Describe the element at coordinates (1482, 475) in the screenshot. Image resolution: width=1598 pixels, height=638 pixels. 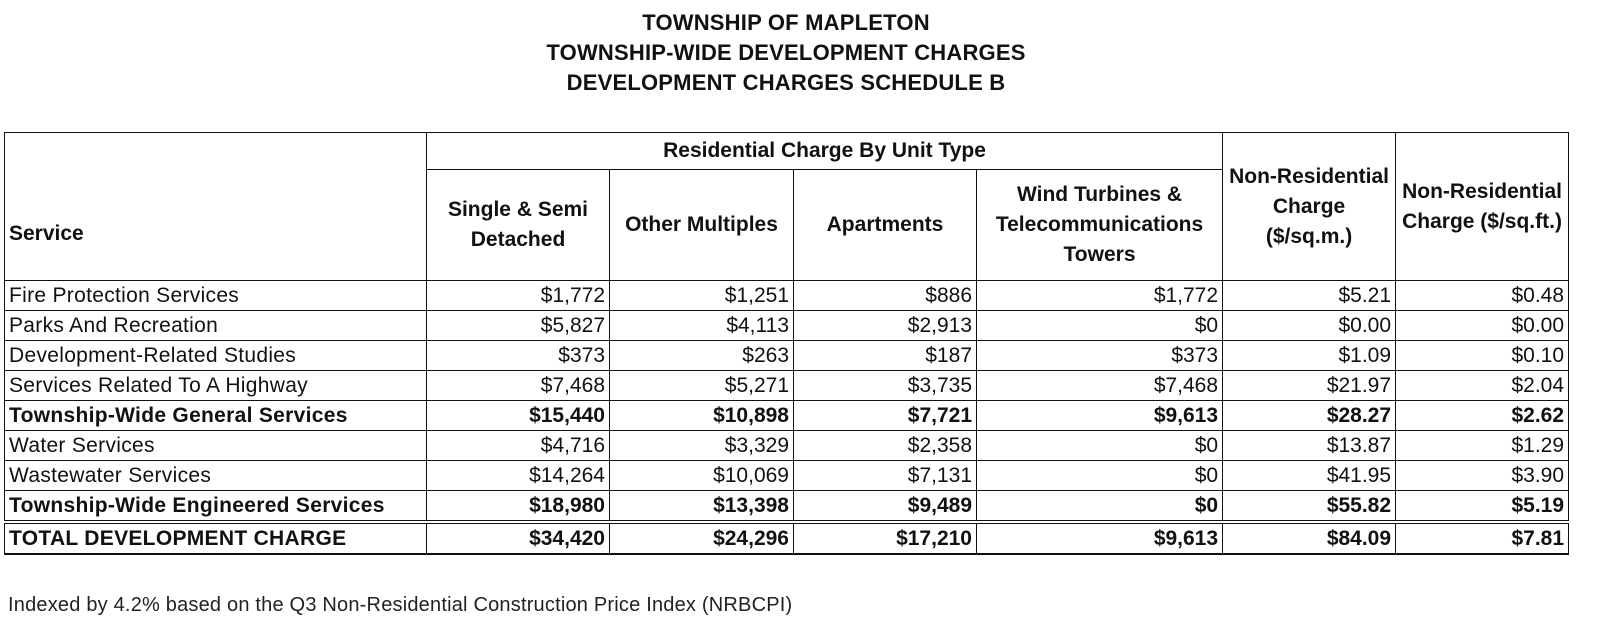
I see `charge-cell: $3.90` at that location.